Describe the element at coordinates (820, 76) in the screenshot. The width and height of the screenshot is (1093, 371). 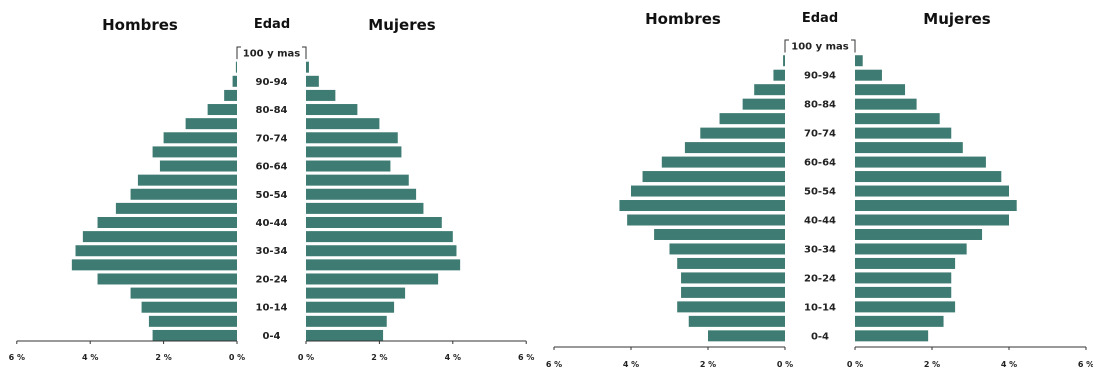
I see `age-label: 90-94` at that location.